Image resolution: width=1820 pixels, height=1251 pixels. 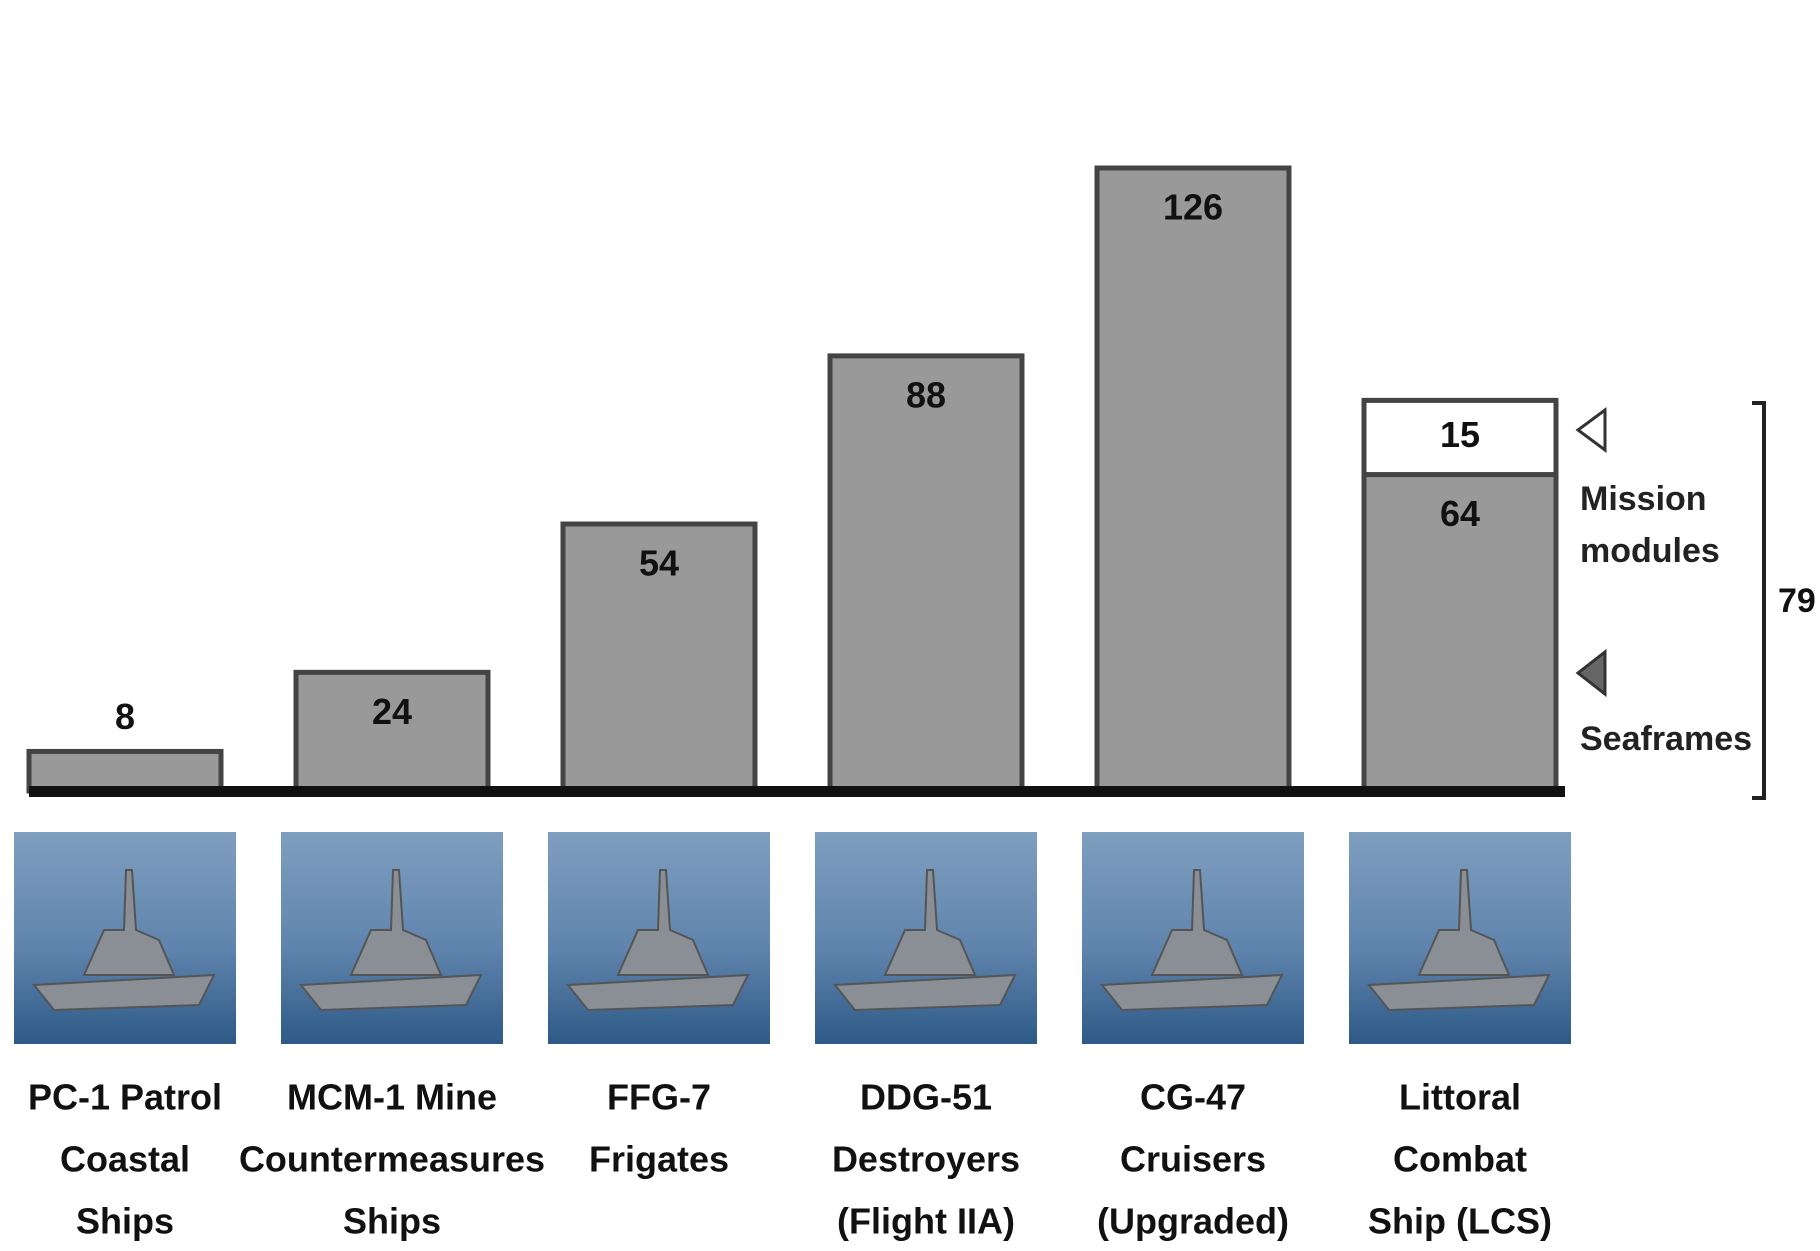 What do you see at coordinates (1650, 525) in the screenshot?
I see `legend-label: Mission modules` at bounding box center [1650, 525].